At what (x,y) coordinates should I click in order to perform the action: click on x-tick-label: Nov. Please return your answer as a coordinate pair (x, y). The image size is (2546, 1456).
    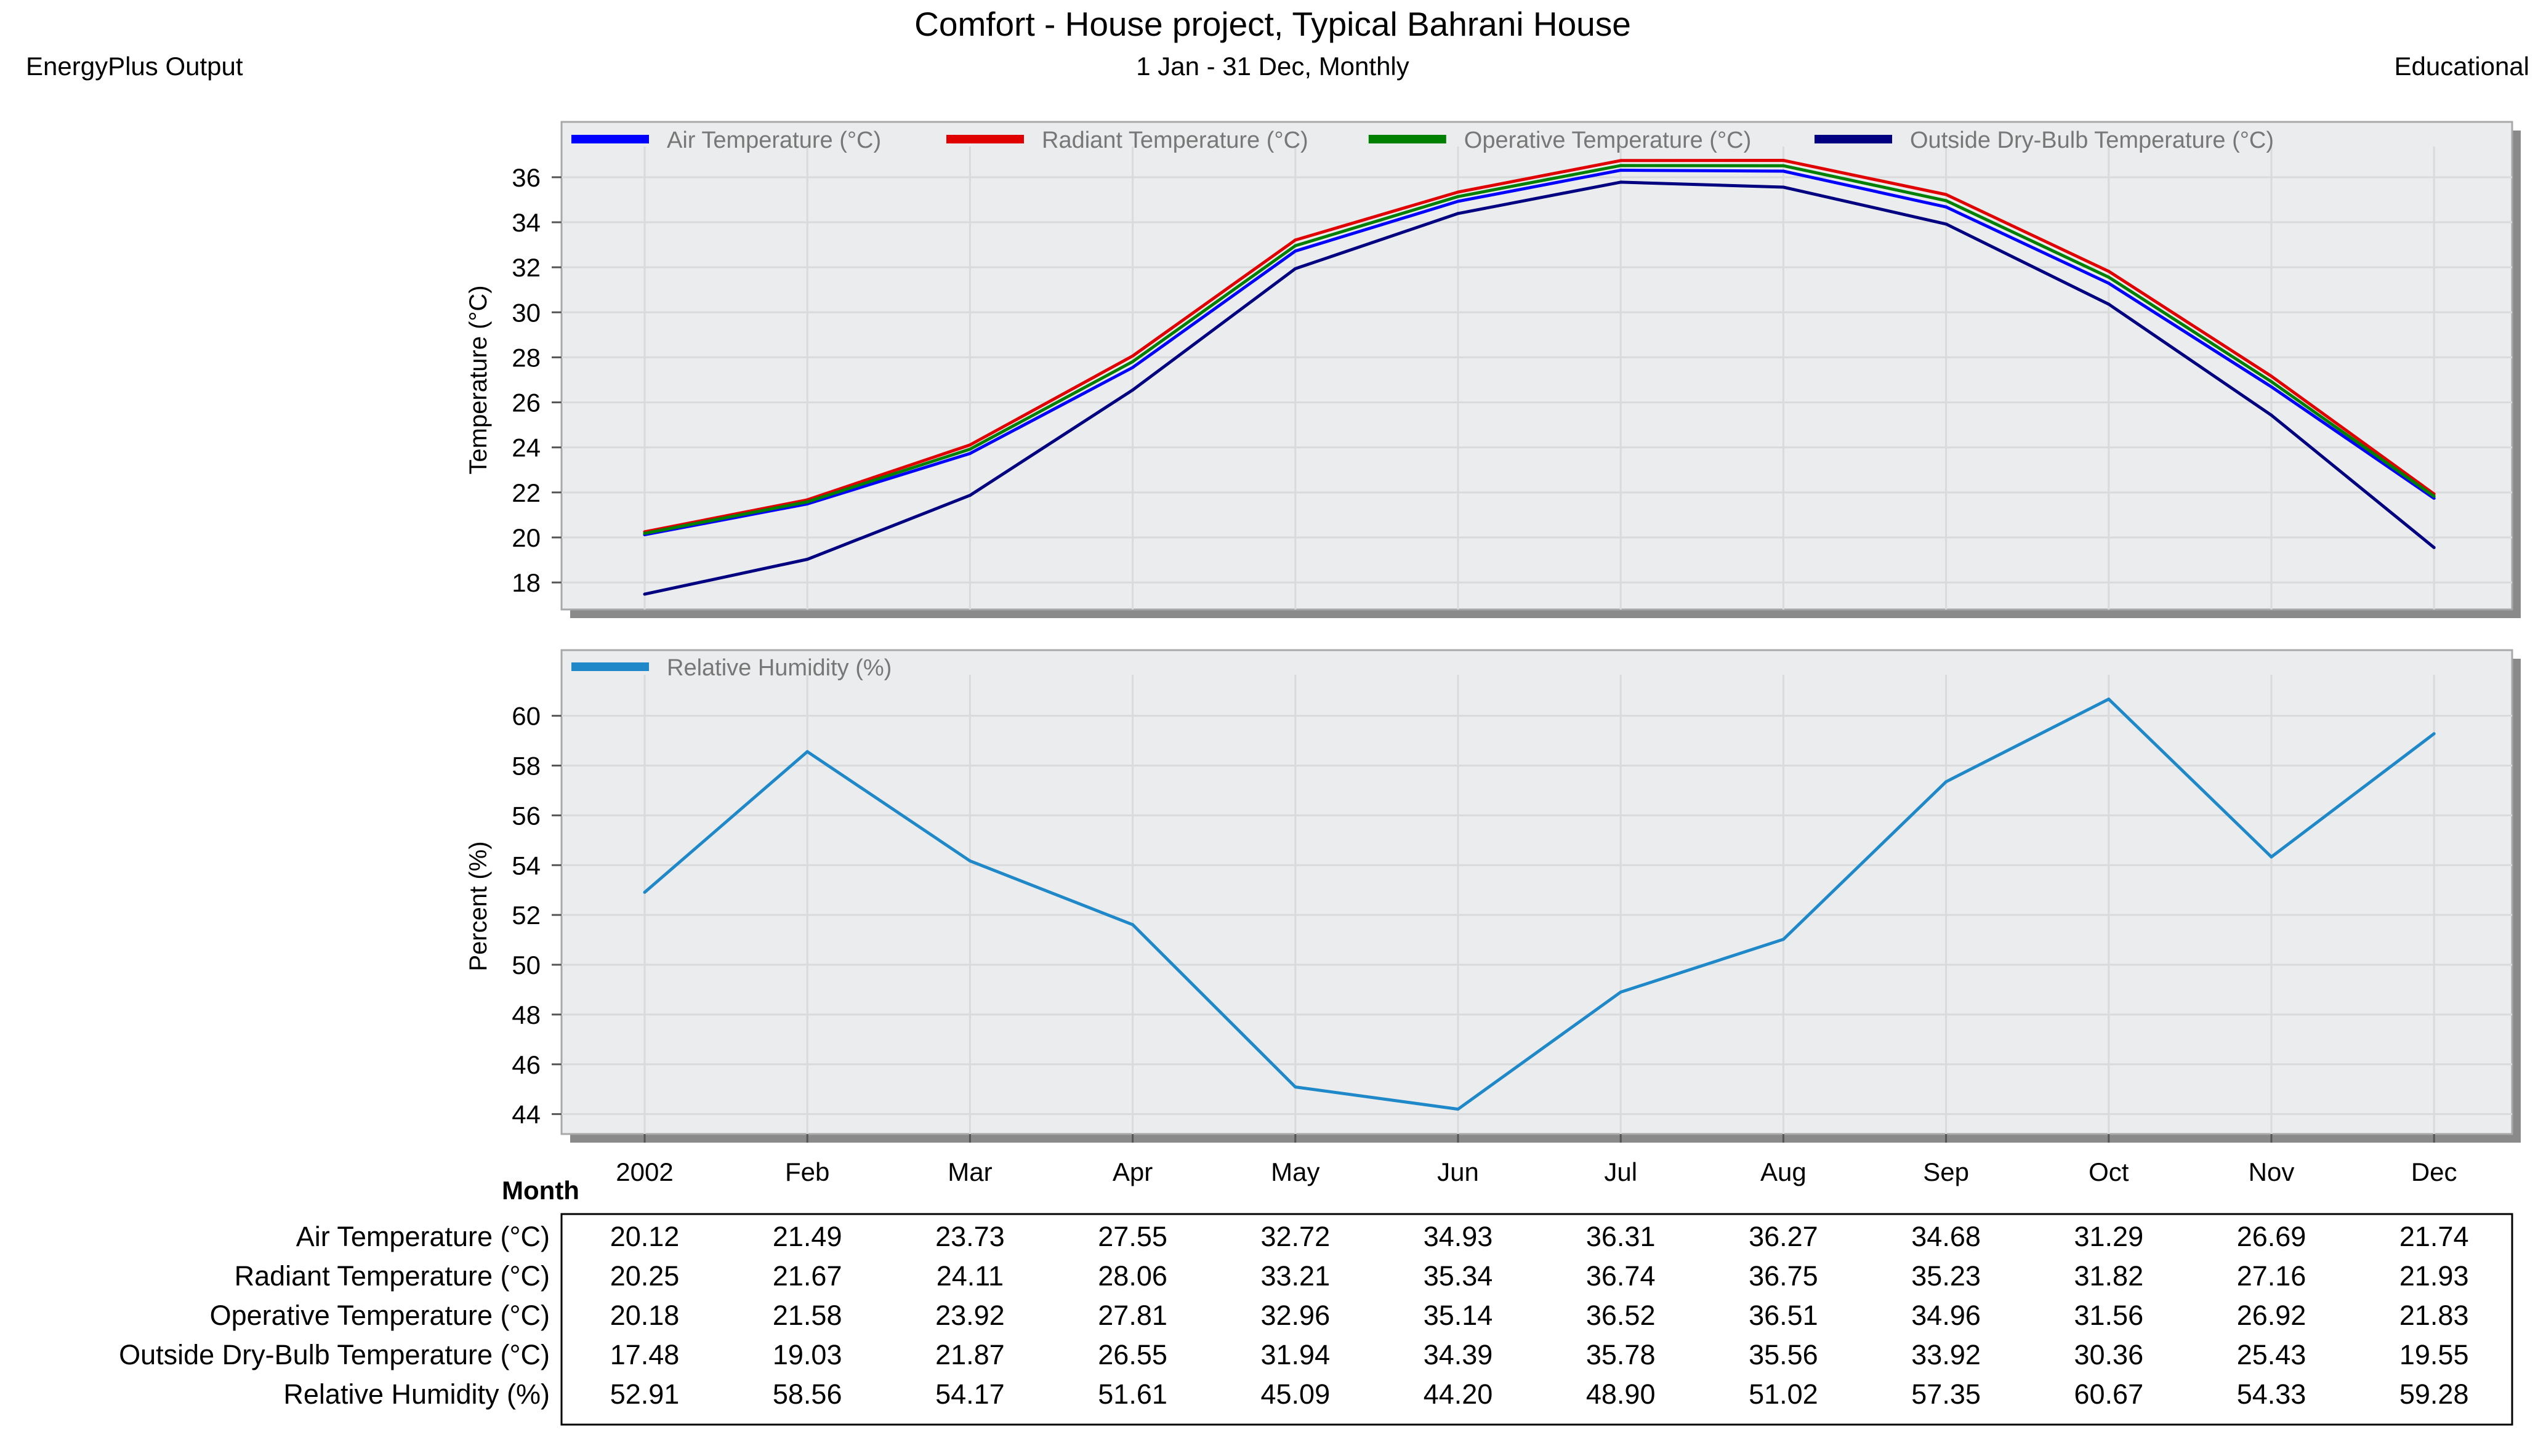
    Looking at the image, I should click on (2272, 1171).